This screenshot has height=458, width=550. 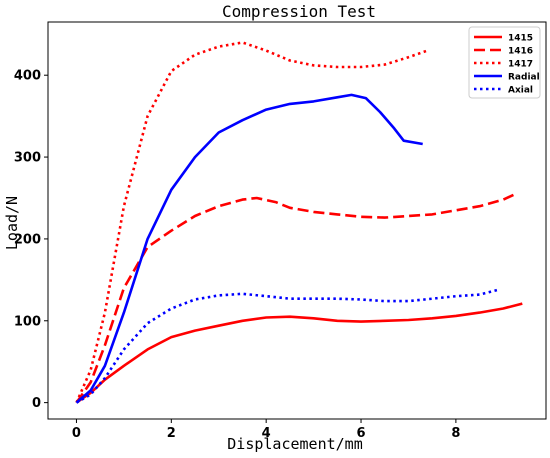 I want to click on x-tick-label: 2, so click(x=171, y=433).